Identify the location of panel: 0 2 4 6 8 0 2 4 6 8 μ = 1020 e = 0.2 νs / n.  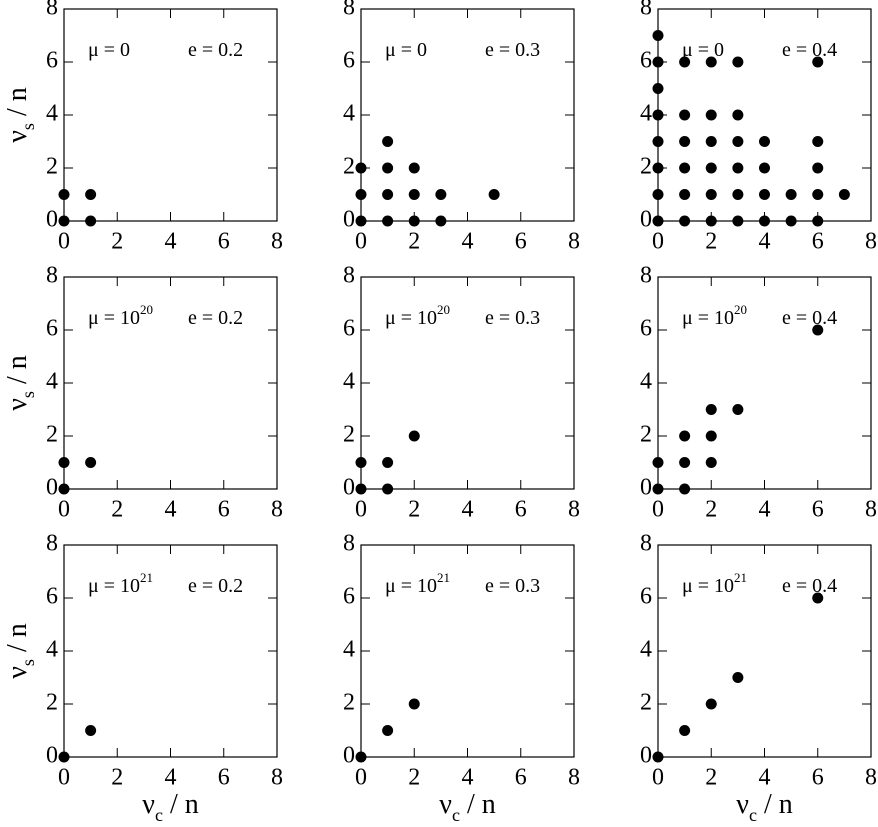
(142, 393).